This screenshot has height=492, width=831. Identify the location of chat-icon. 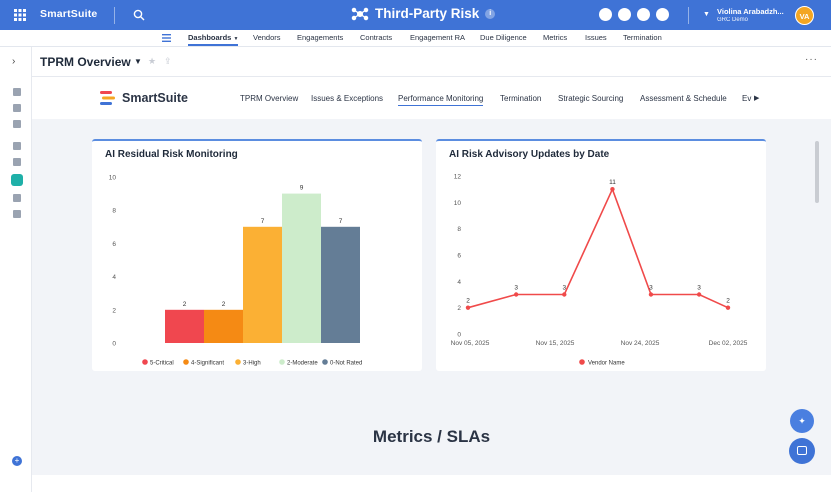
(802, 450).